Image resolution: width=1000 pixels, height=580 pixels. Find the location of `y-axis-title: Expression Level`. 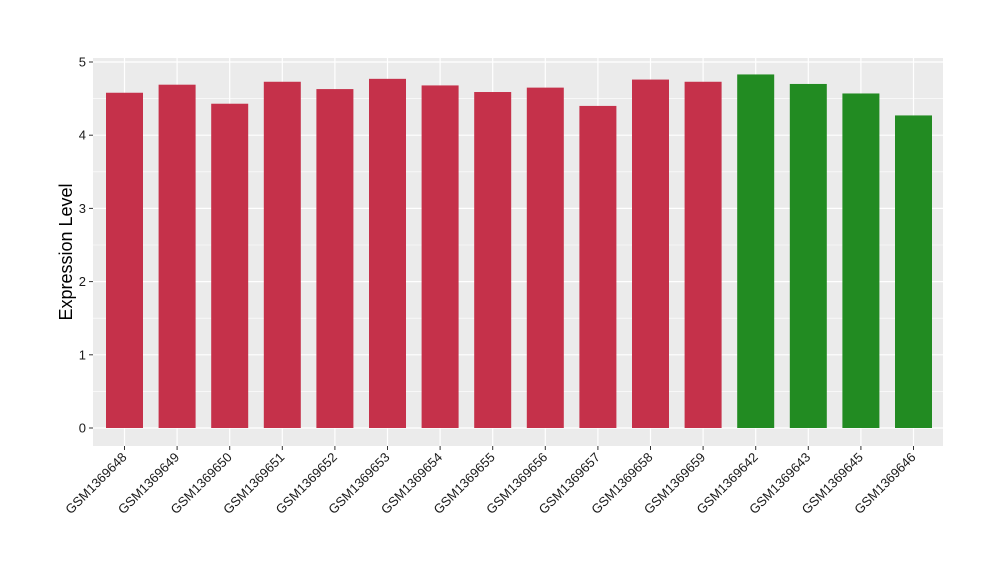

y-axis-title: Expression Level is located at coordinates (66, 251).